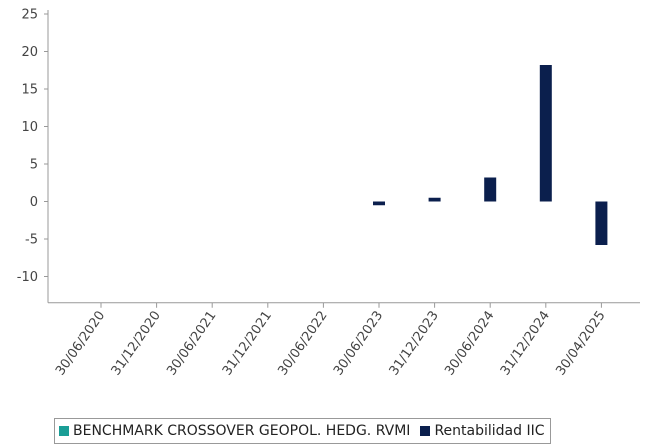 The height and width of the screenshot is (448, 657). I want to click on x-tick-label: 30/06/2024, so click(469, 343).